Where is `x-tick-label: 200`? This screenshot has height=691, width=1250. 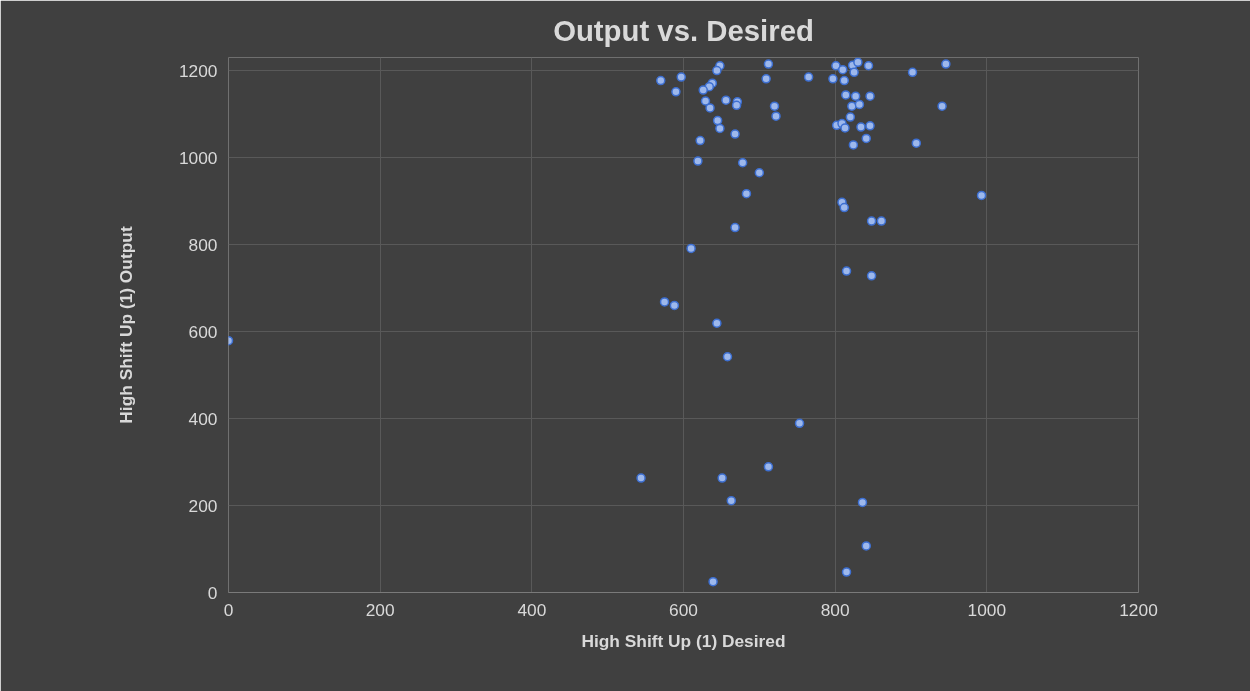 x-tick-label: 200 is located at coordinates (380, 609).